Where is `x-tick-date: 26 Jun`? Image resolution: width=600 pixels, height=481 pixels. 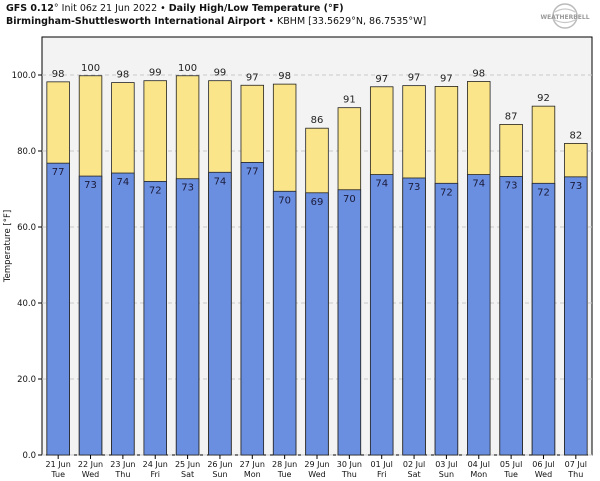 x-tick-date: 26 Jun is located at coordinates (219, 464).